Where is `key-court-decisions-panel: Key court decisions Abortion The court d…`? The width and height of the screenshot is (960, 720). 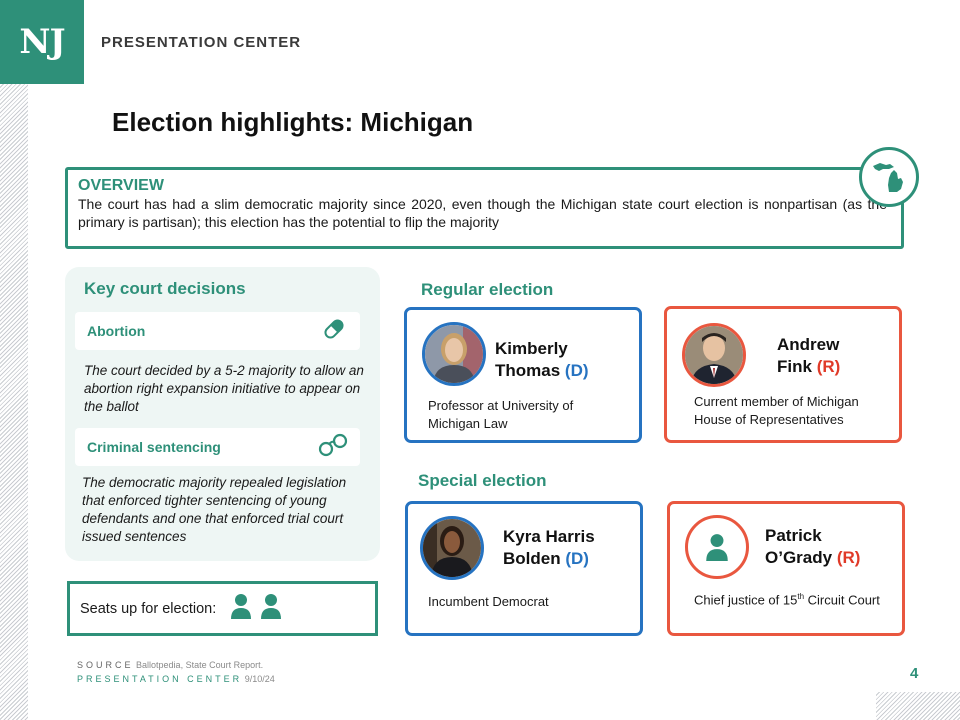 key-court-decisions-panel: Key court decisions Abortion The court d… is located at coordinates (222, 414).